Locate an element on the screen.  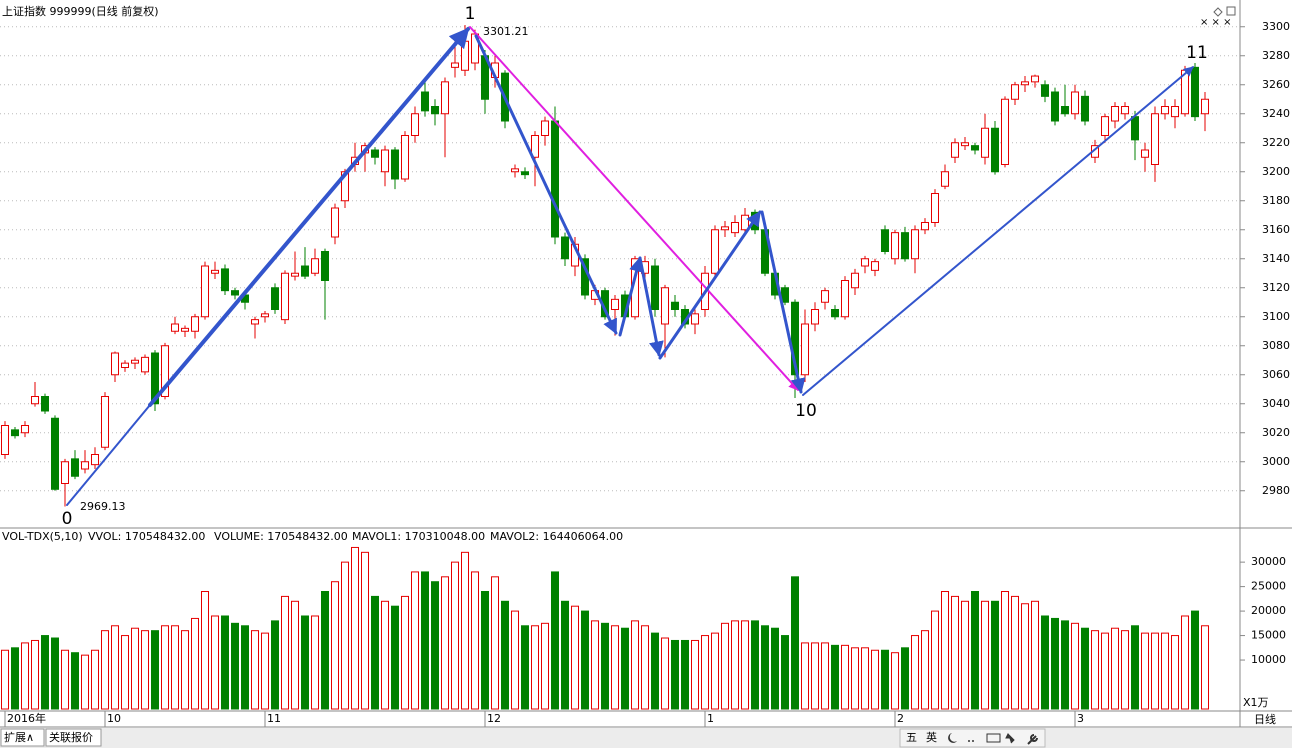
x-tick-label: 2 is located at coordinates (900, 718).